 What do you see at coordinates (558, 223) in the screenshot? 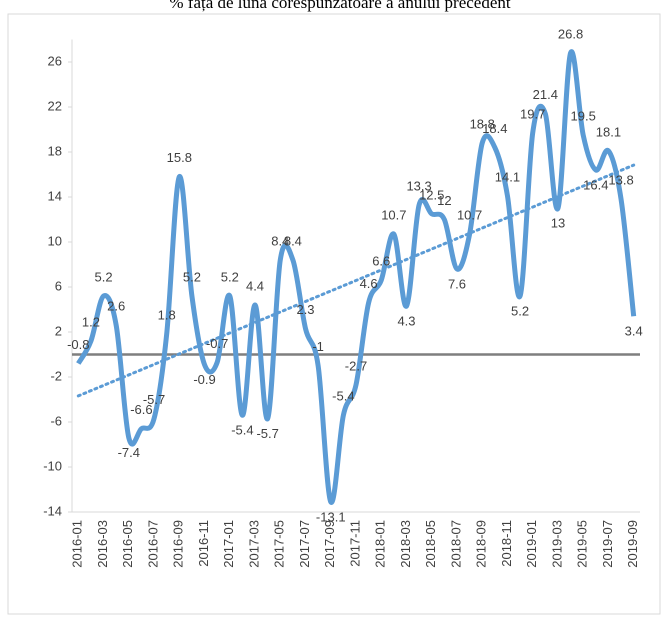
I see `data-label: 13` at bounding box center [558, 223].